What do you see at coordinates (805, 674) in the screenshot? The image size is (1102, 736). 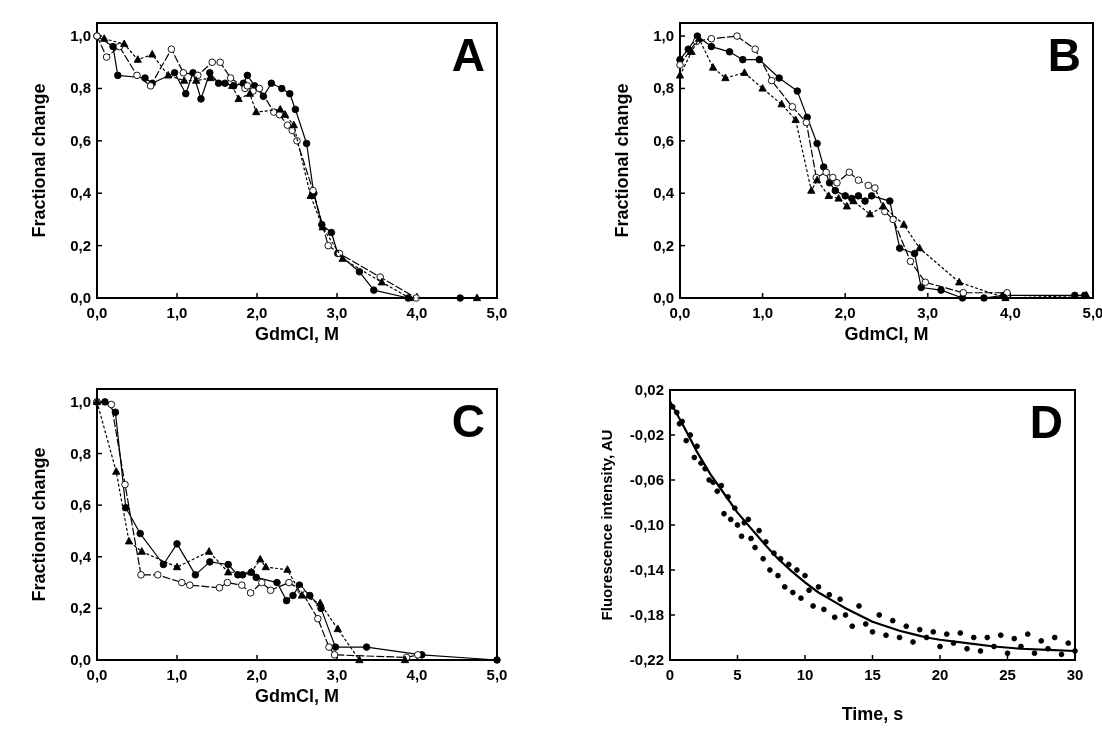 I see `x-tick-label: 10` at bounding box center [805, 674].